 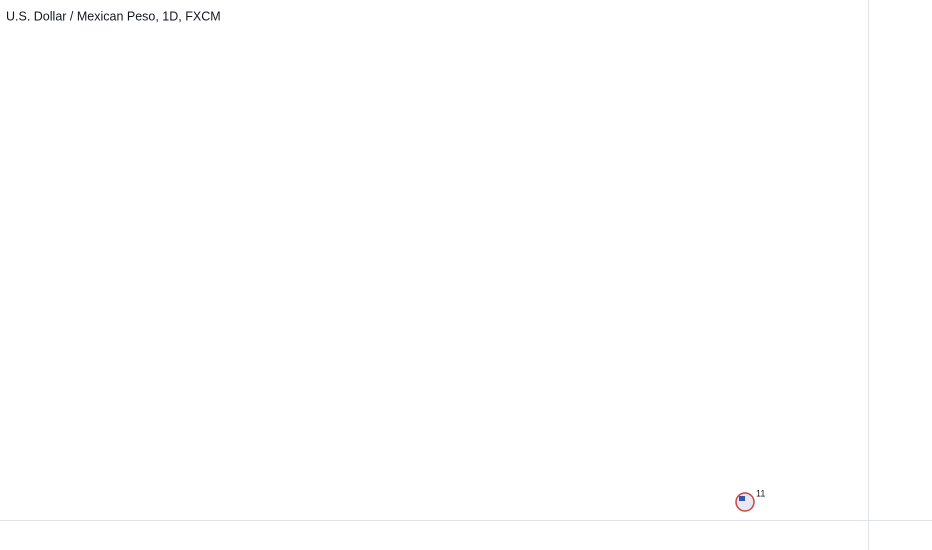 I want to click on chart-title: U.S. Dollar / Mexican Peso, 1D, FXCM, so click(x=113, y=16).